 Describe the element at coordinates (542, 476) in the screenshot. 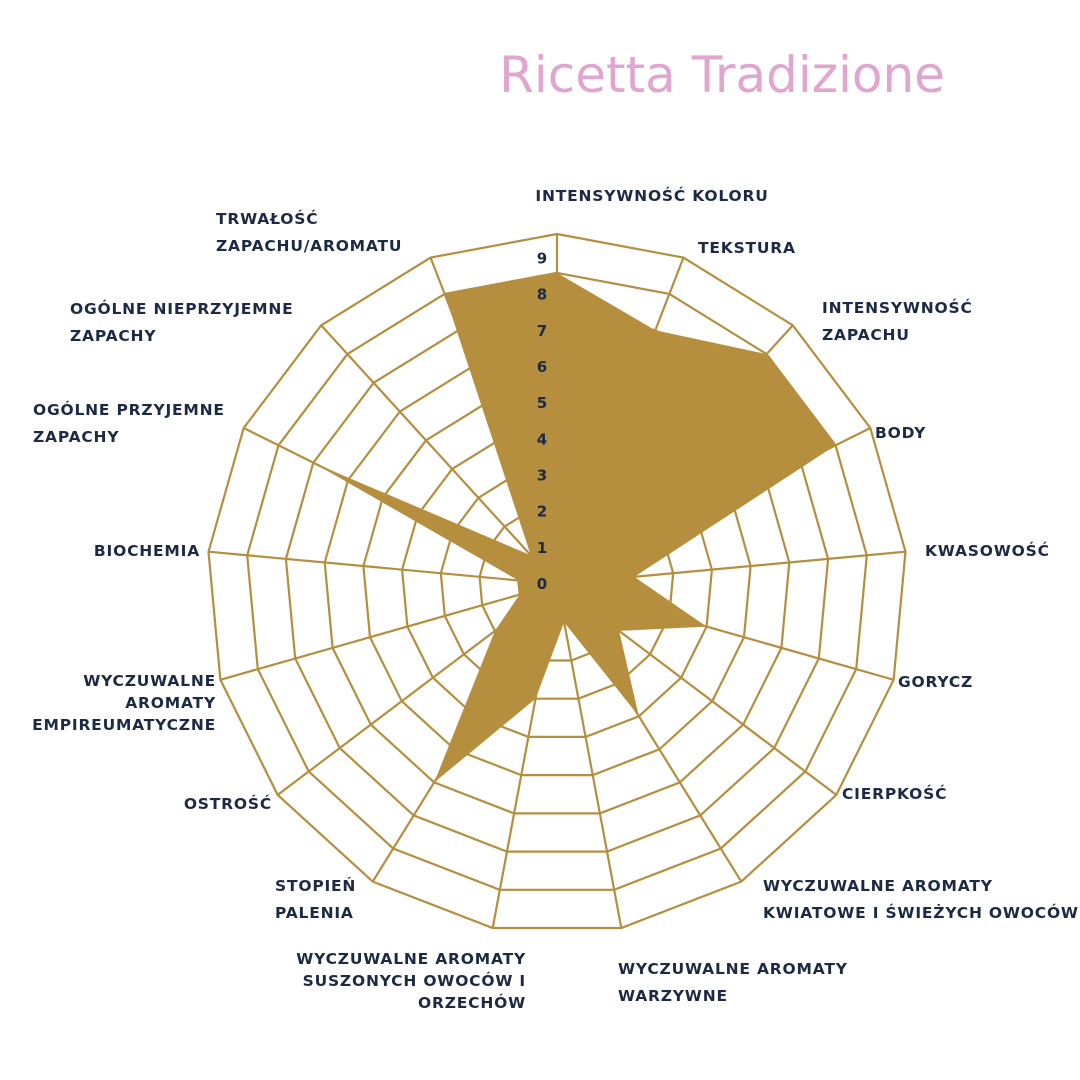

I see `tick-label: 3` at that location.